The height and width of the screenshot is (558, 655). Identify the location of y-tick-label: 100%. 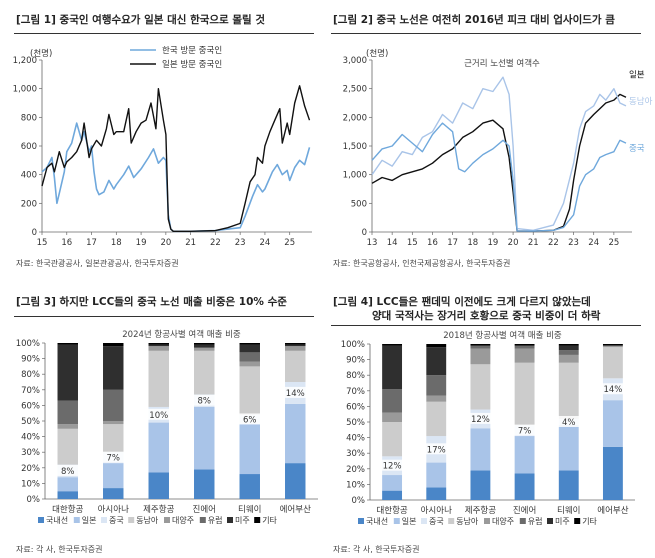
(353, 345).